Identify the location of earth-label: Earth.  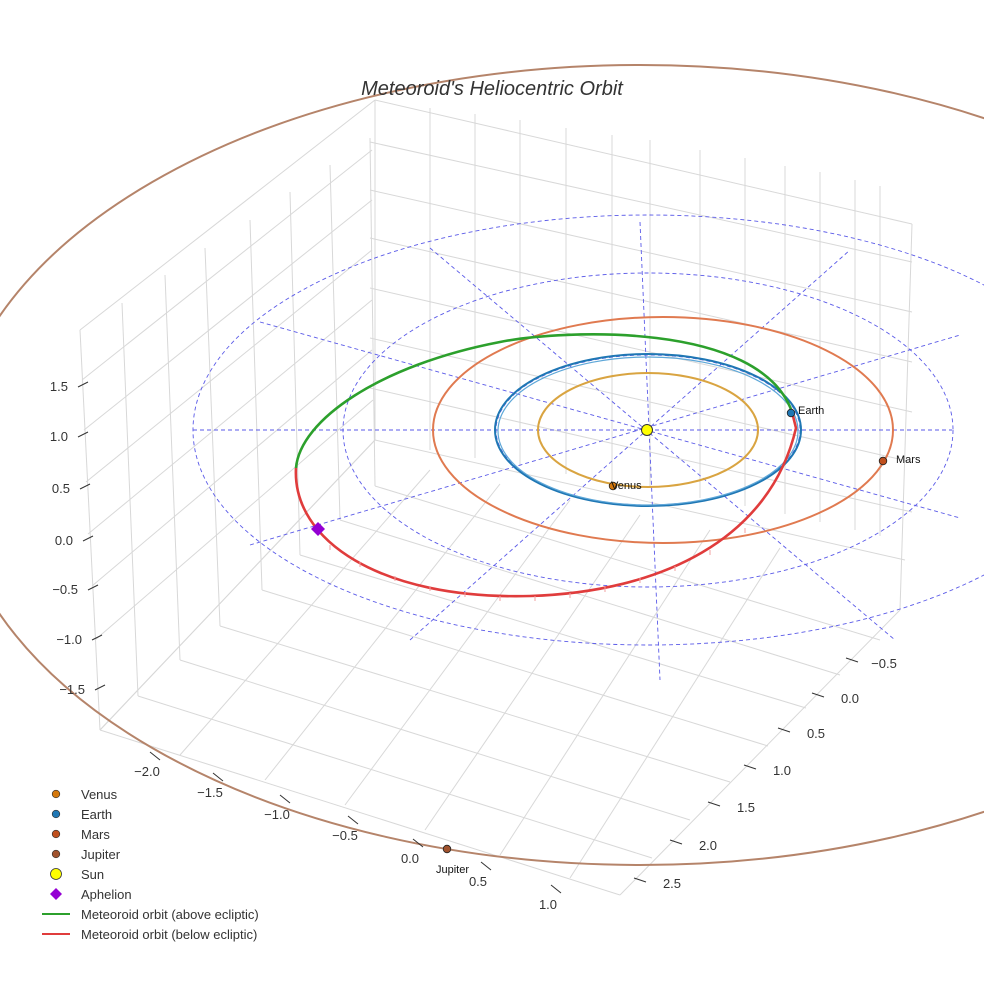
(811, 411).